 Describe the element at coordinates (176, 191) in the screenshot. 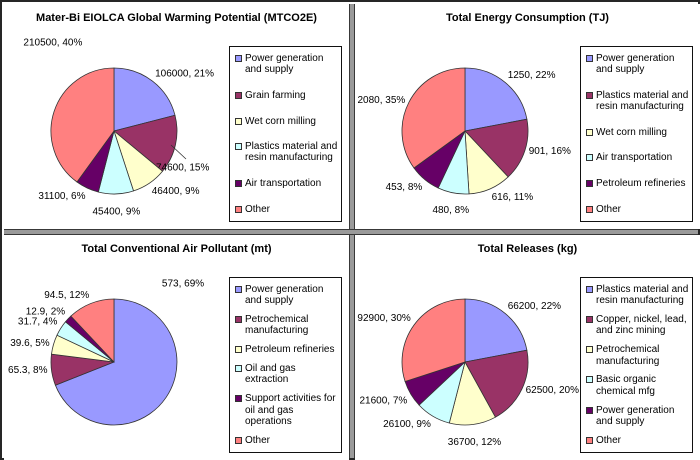

I see `slice-data-label: 46400, 9%` at that location.